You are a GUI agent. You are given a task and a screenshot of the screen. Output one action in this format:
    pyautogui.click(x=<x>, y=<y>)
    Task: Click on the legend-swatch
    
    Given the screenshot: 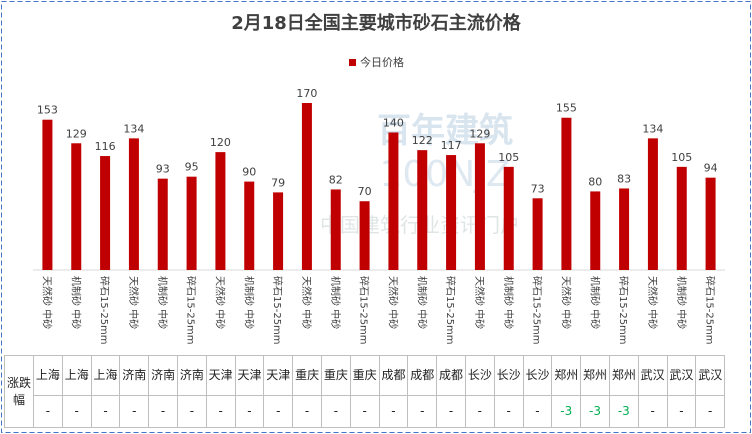 What is the action you would take?
    pyautogui.click(x=352, y=62)
    